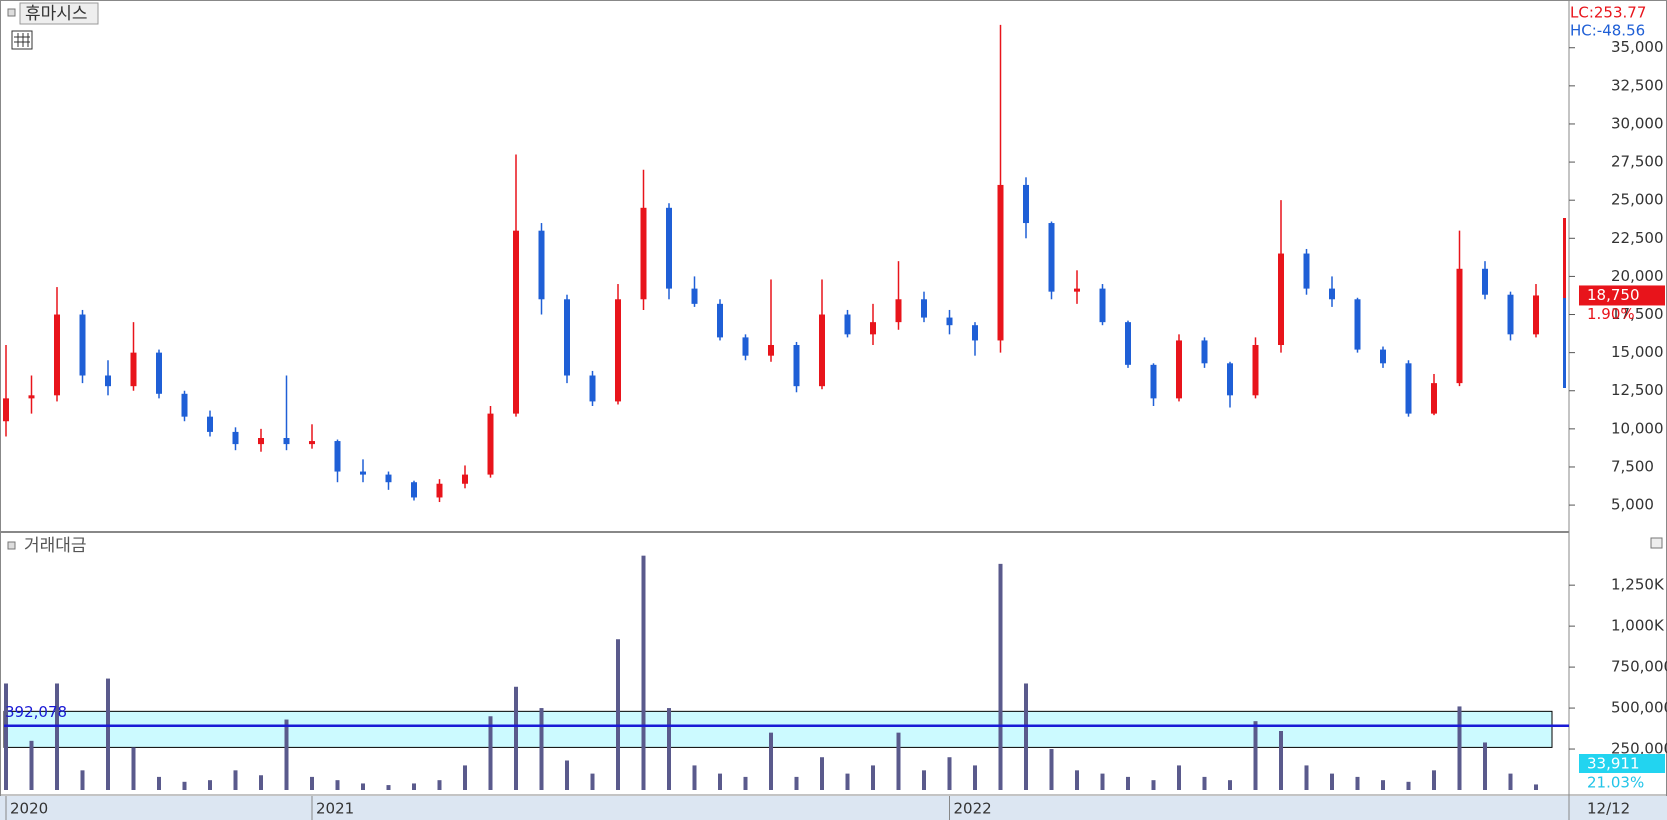  What do you see at coordinates (833, 808) in the screenshot?
I see `date-strip` at bounding box center [833, 808].